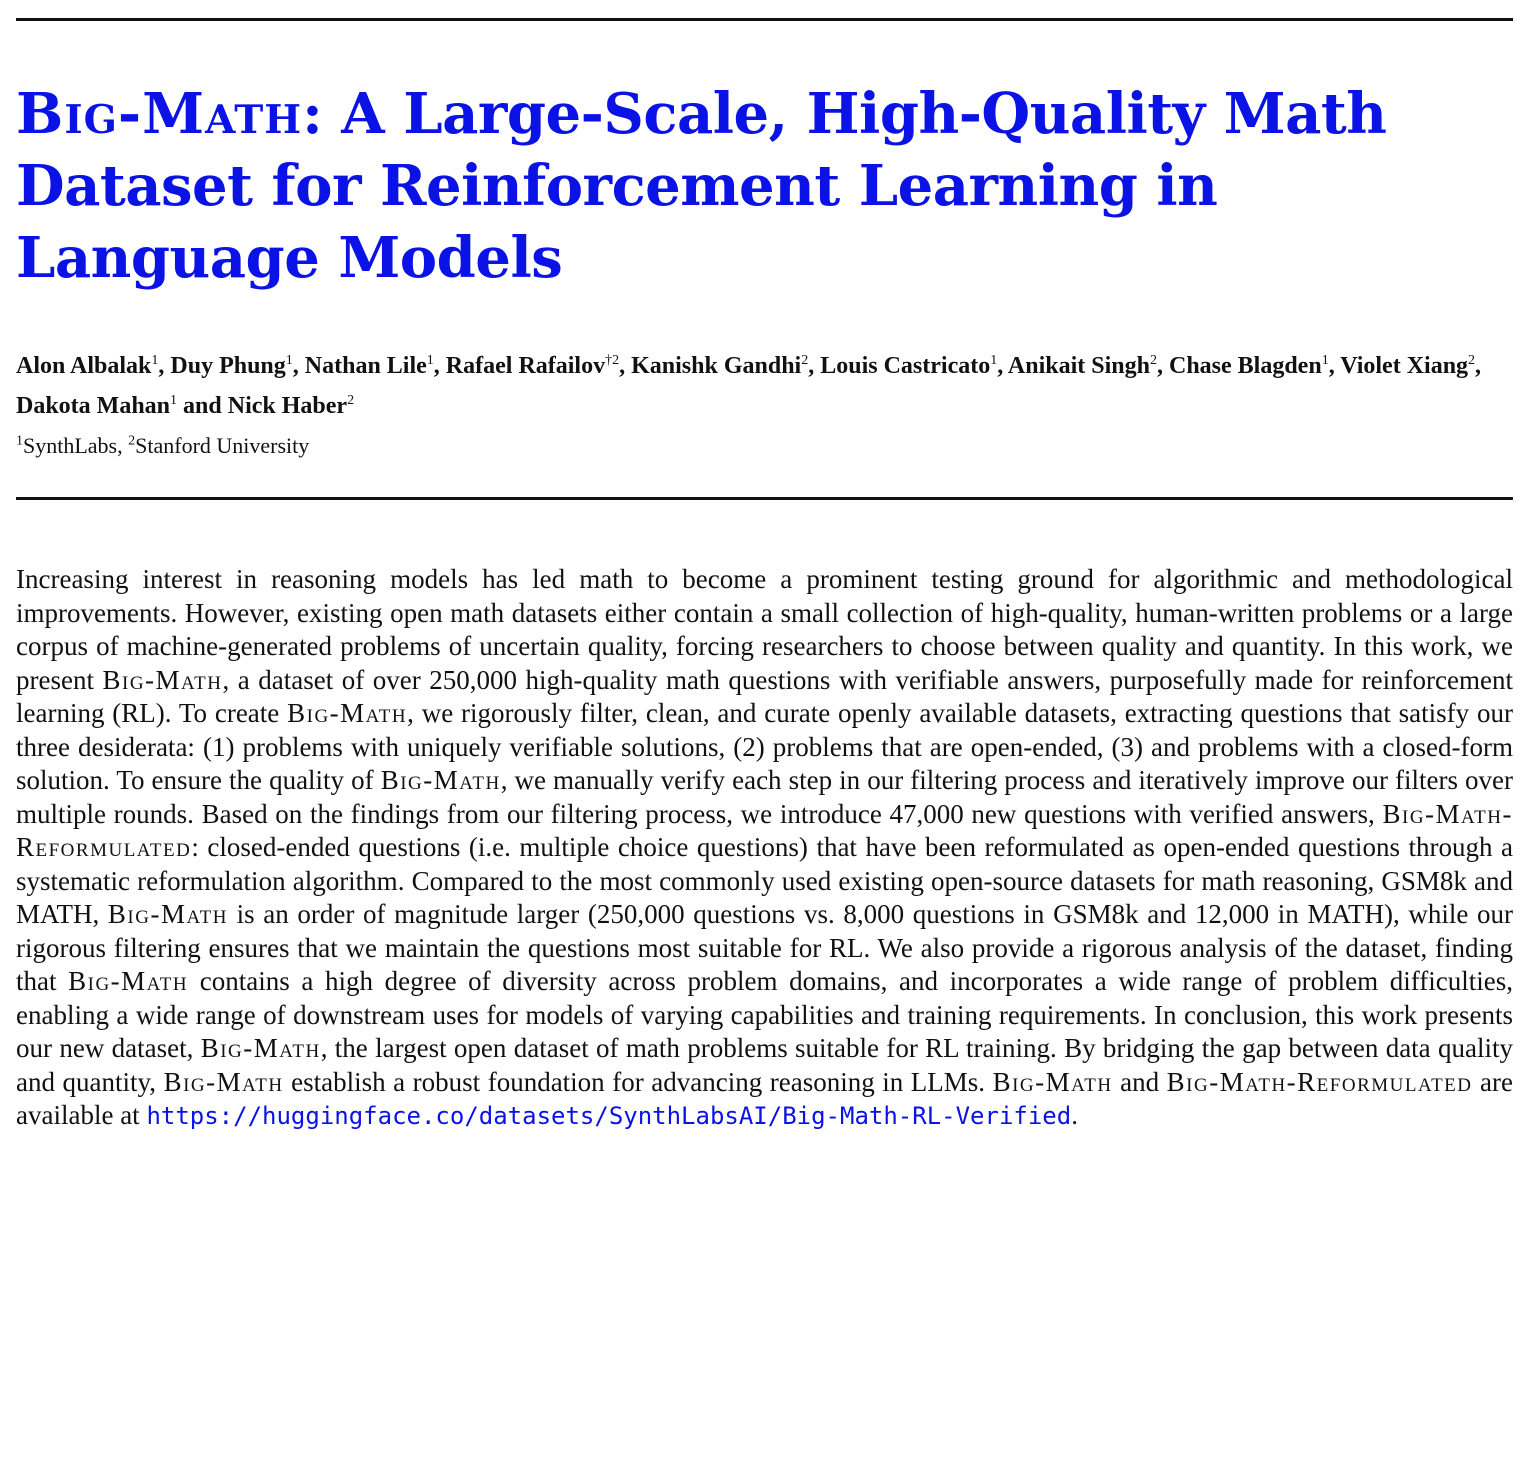 The height and width of the screenshot is (1466, 1536). I want to click on author-separator: and, so click(202, 406).